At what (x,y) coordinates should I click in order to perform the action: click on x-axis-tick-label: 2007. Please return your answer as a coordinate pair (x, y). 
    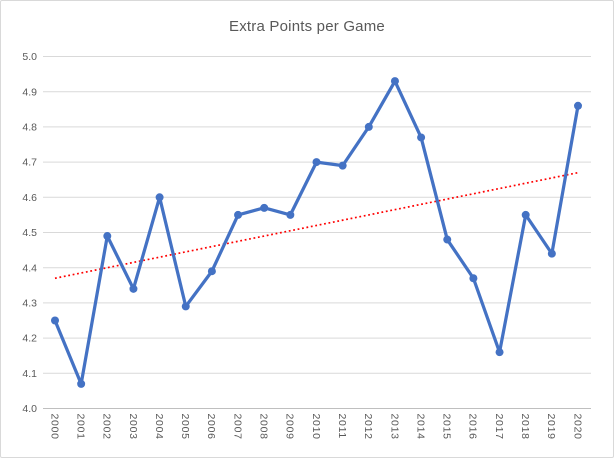
    Looking at the image, I should click on (237, 427).